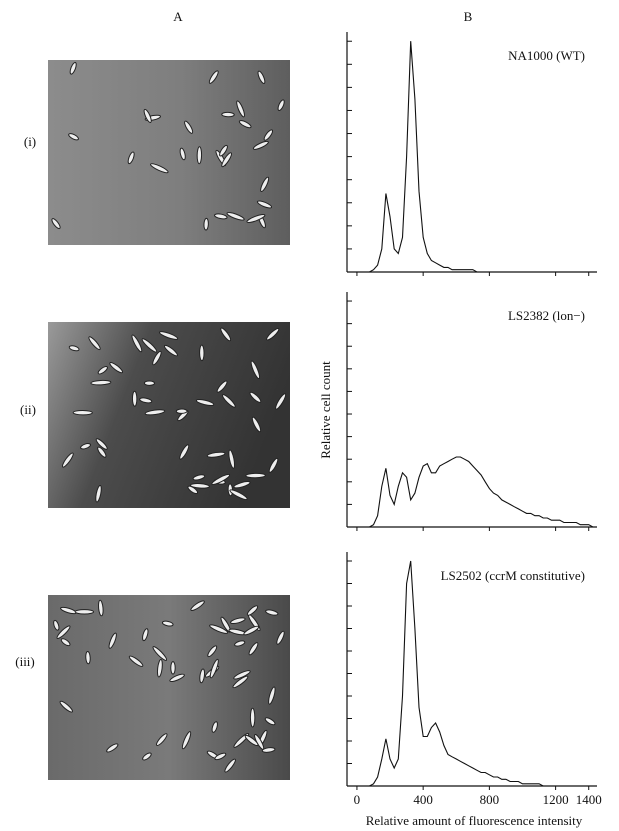 The image size is (619, 831). What do you see at coordinates (556, 799) in the screenshot?
I see `x-tick-label: 1200` at bounding box center [556, 799].